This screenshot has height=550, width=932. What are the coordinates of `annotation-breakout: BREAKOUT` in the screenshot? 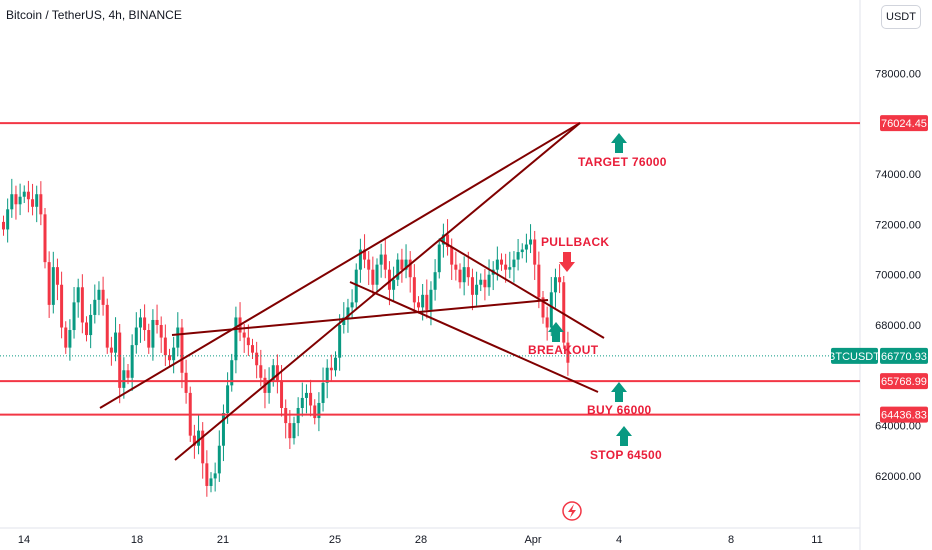 It's located at (563, 350).